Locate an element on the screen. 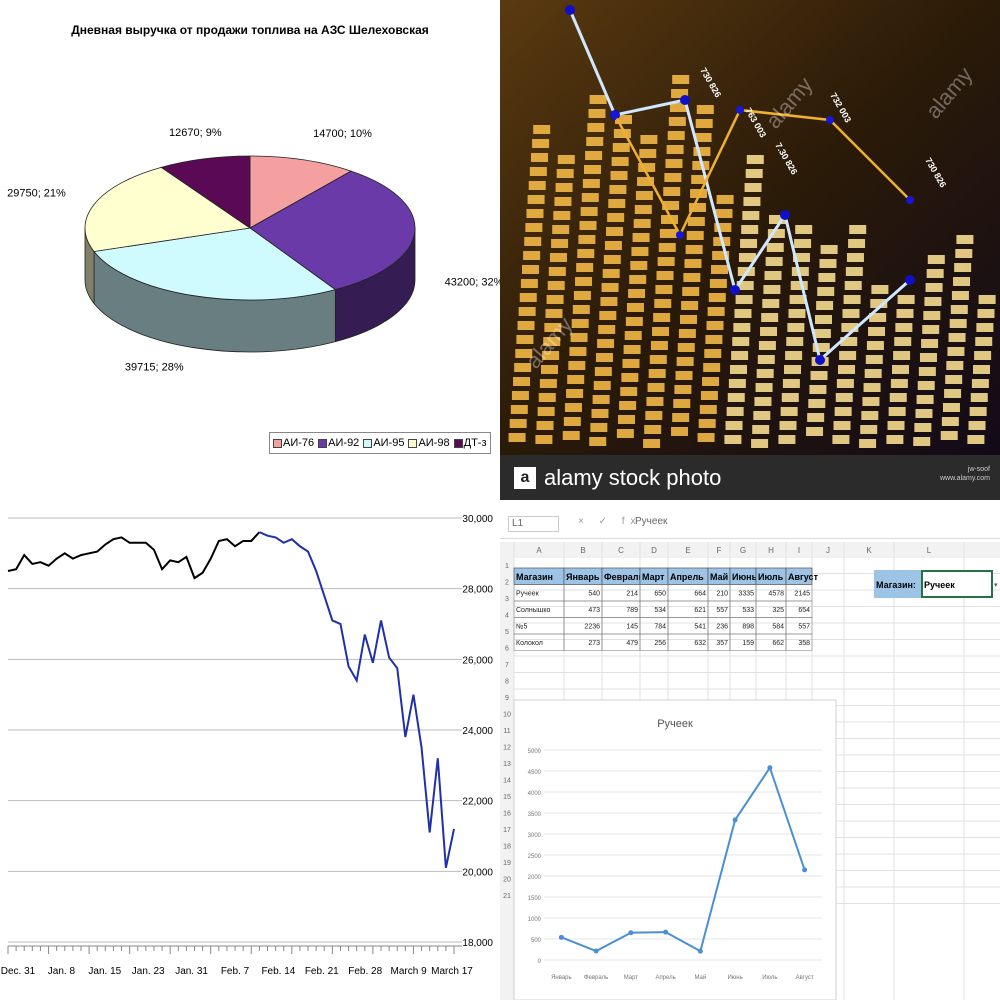 The height and width of the screenshot is (1000, 1000). line-y-tick-label: 26,000 is located at coordinates (477, 660).